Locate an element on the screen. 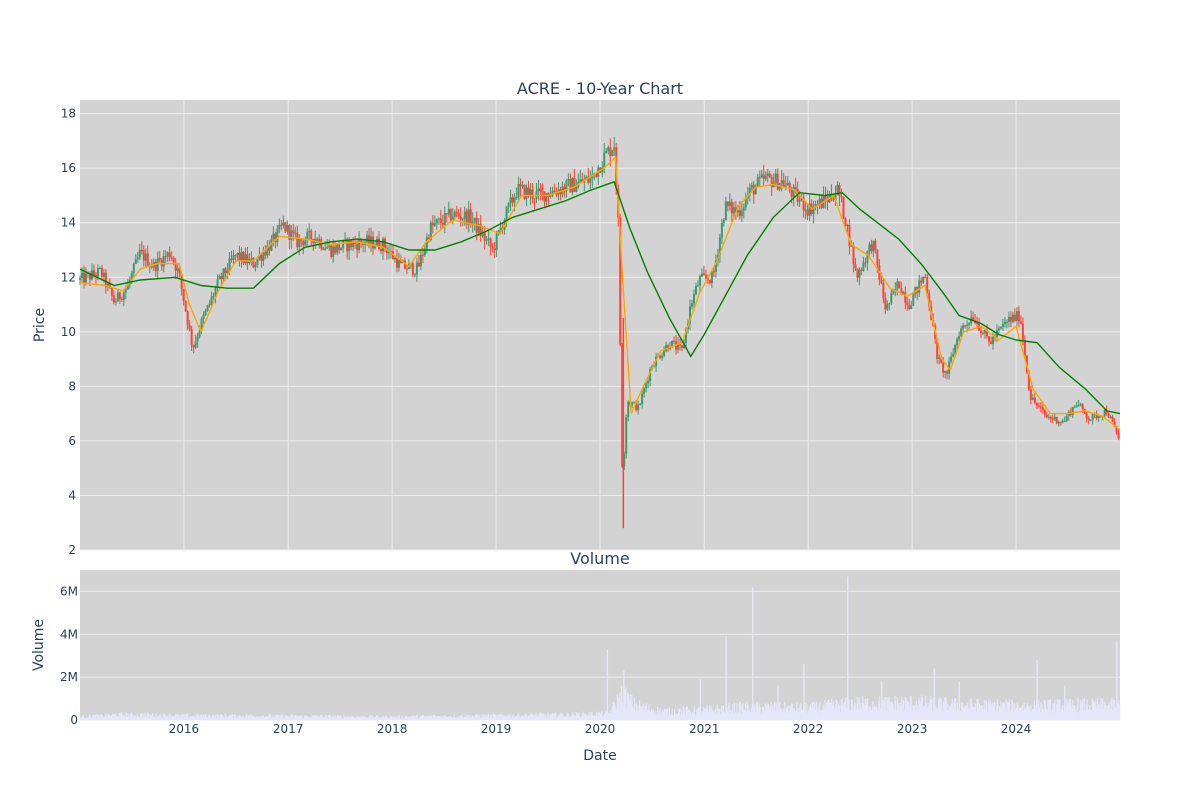  price-y-tick-label: 6 is located at coordinates (72, 441).